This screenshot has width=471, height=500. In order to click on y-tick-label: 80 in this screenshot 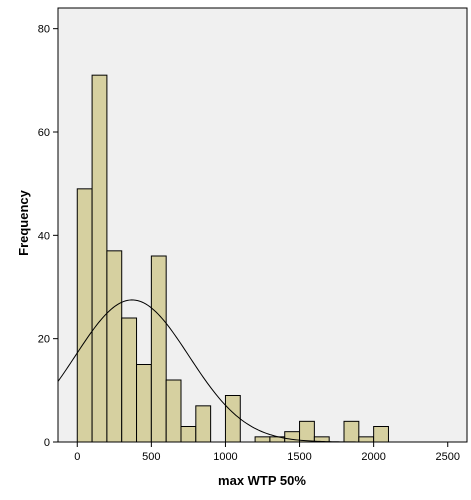, I will do `click(44, 30)`.